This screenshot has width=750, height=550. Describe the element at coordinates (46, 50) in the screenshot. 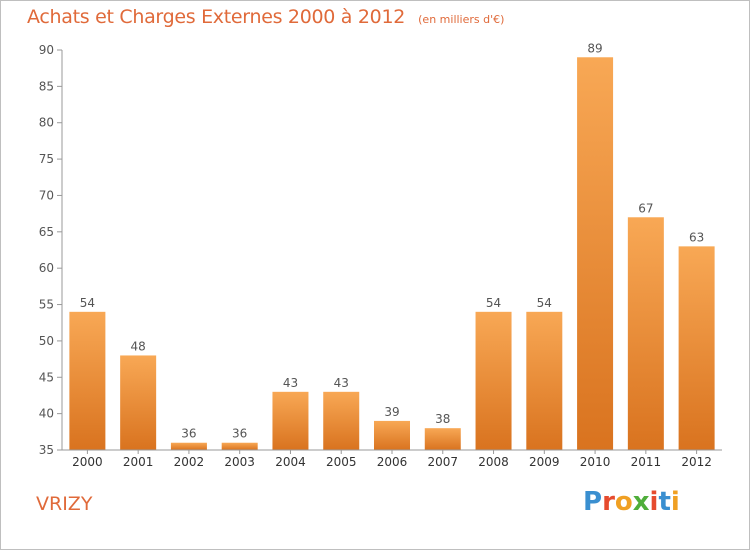

I see `y-tick-label: 90` at that location.